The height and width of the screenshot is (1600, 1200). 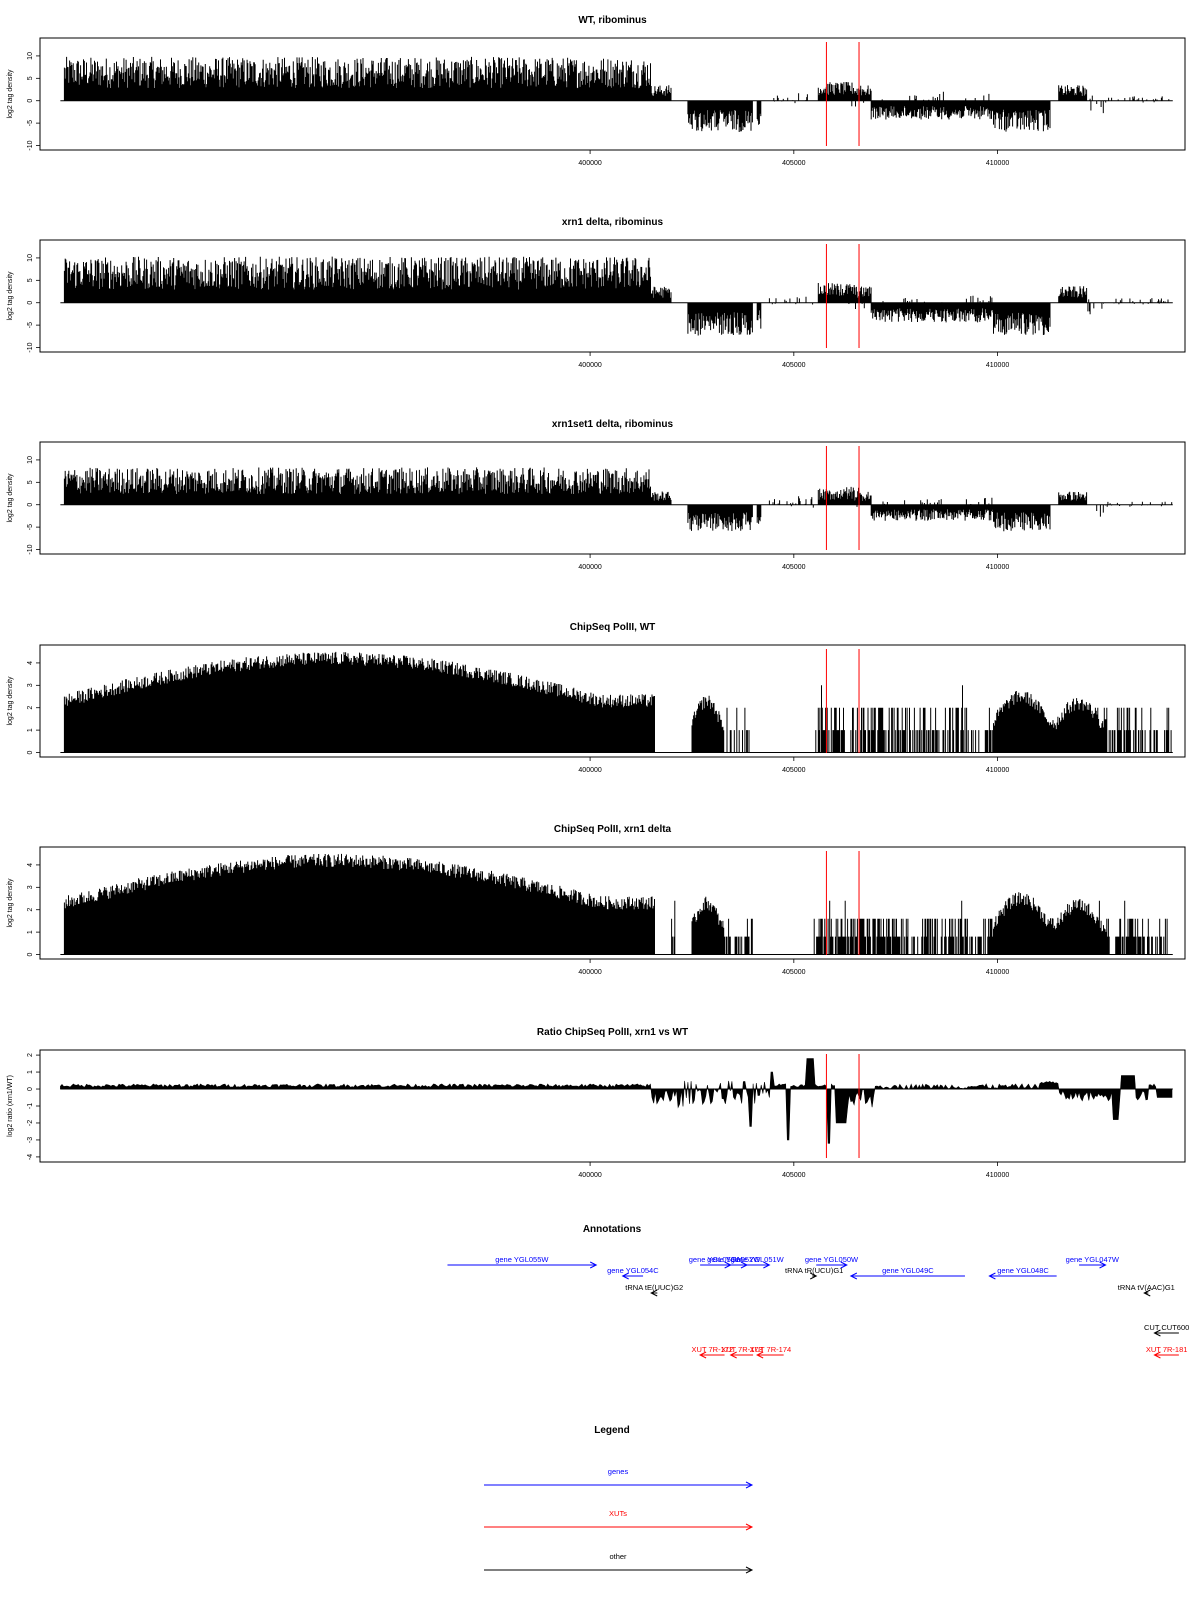 I want to click on feature-label: tRNA tE(UUC)G2, so click(x=654, y=1287).